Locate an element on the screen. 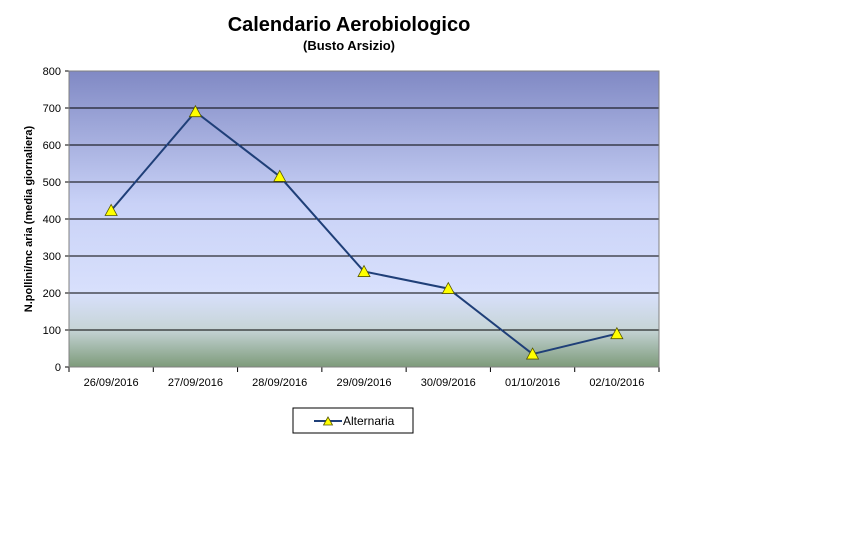 Image resolution: width=864 pixels, height=540 pixels. x-tick-label: 02/10/2016 is located at coordinates (616, 383).